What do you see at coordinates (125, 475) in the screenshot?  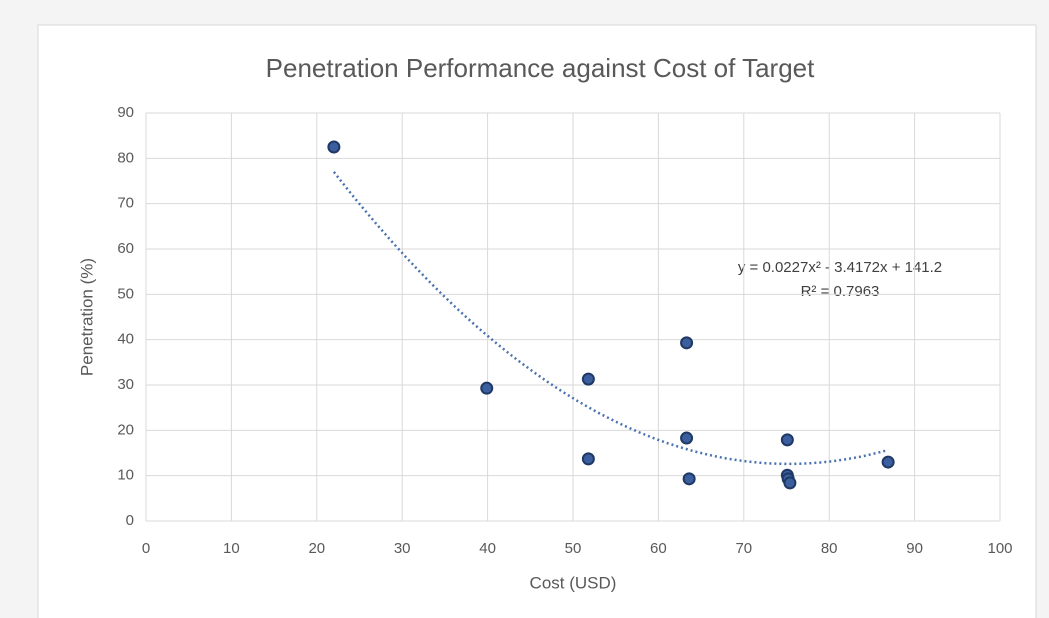 I see `y-tick-label: 10` at bounding box center [125, 475].